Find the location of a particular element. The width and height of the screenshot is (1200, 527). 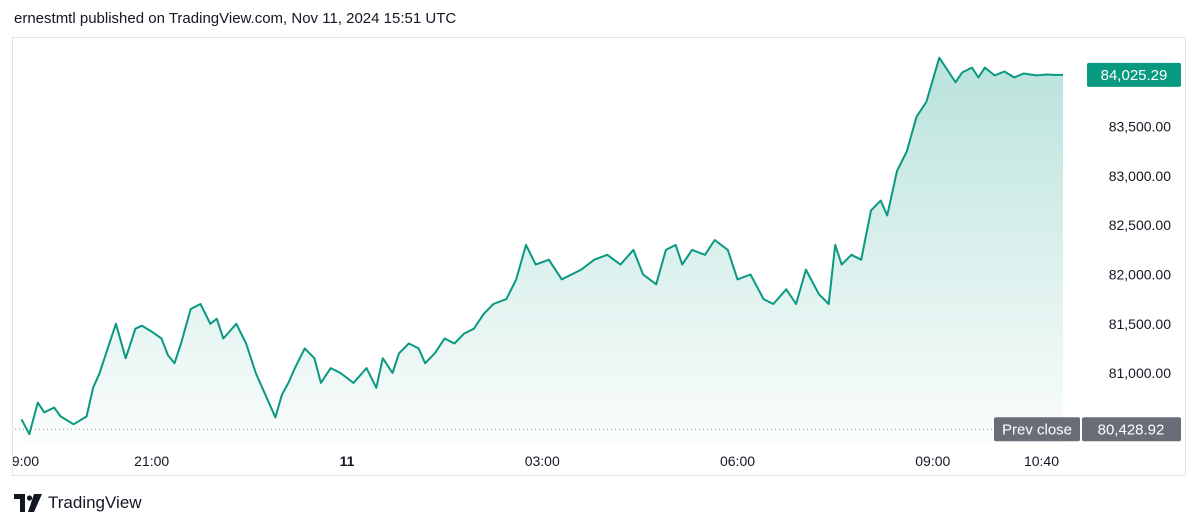

x-tick-label: 10:40 is located at coordinates (1041, 461).